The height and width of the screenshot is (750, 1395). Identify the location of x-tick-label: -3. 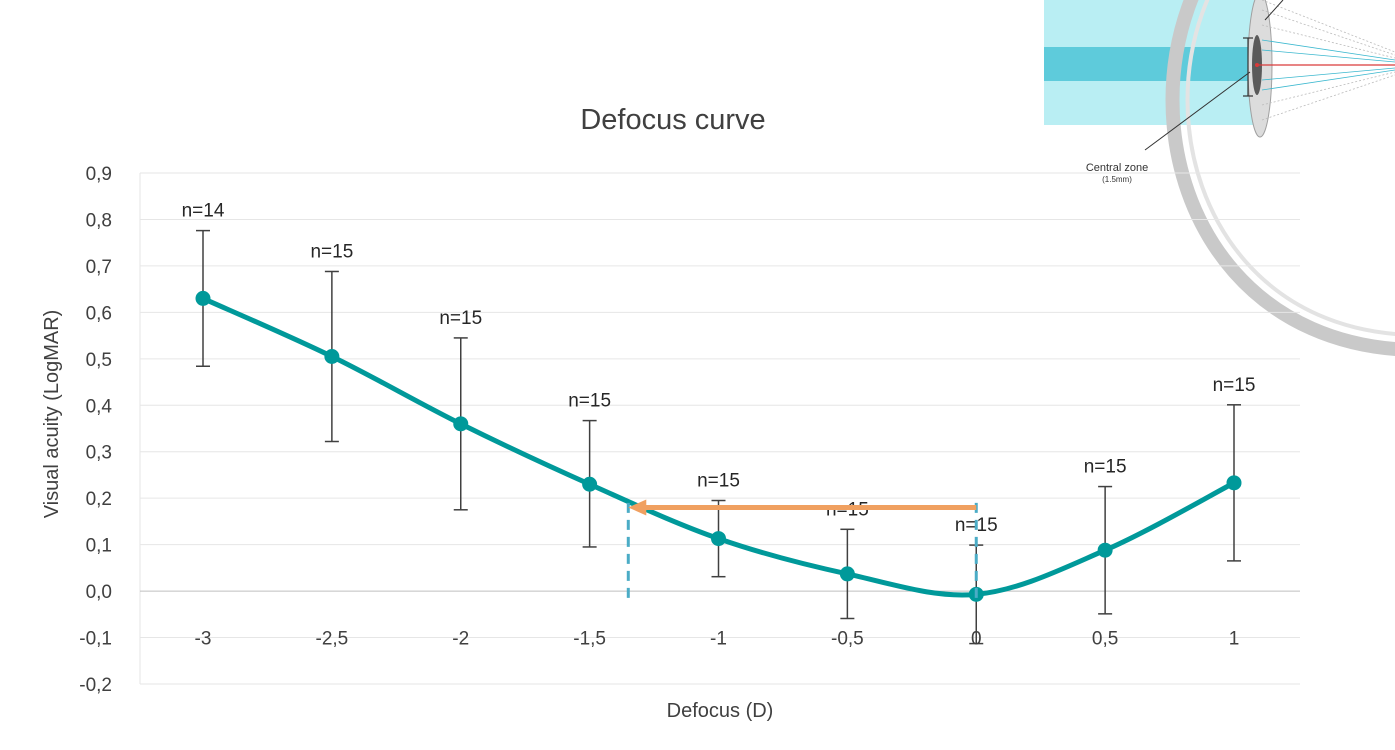
(203, 639).